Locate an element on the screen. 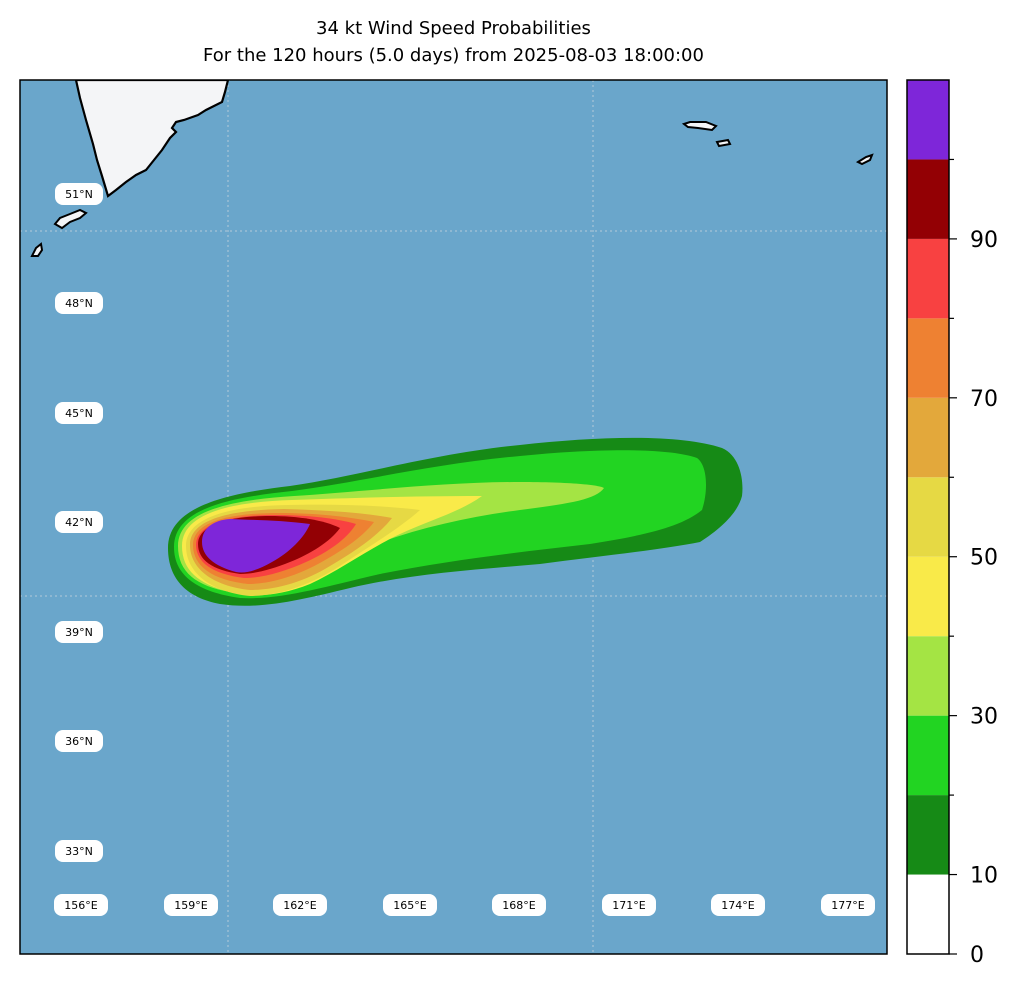 This screenshot has width=1024, height=991. colorbar-tick-label: 50 is located at coordinates (984, 558).